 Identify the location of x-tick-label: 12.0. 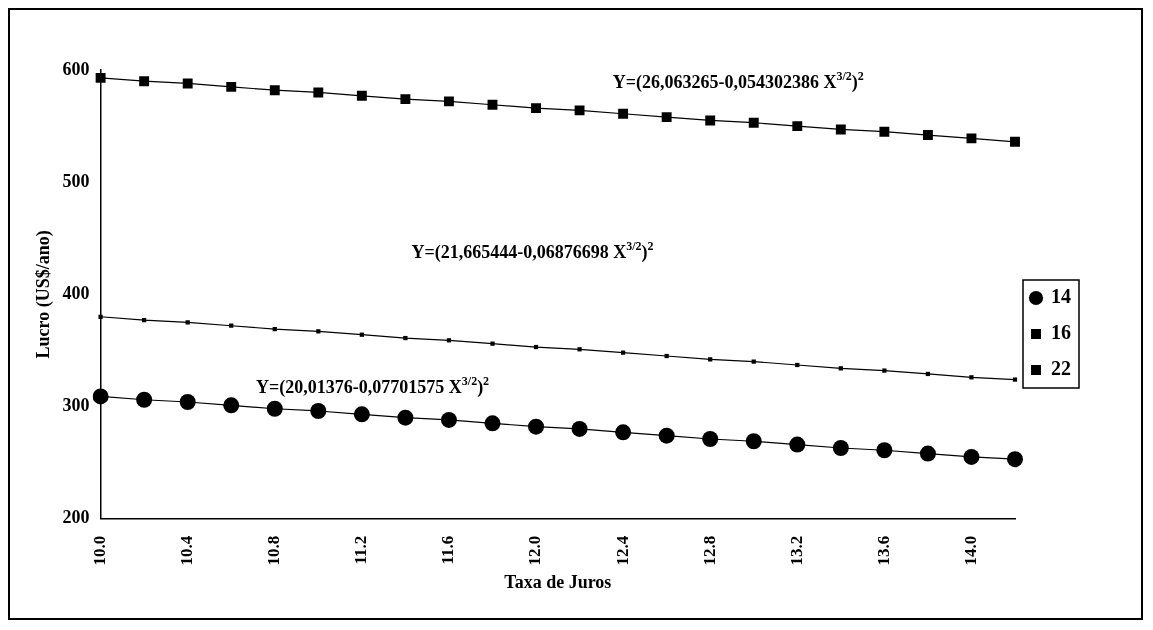
(535, 550).